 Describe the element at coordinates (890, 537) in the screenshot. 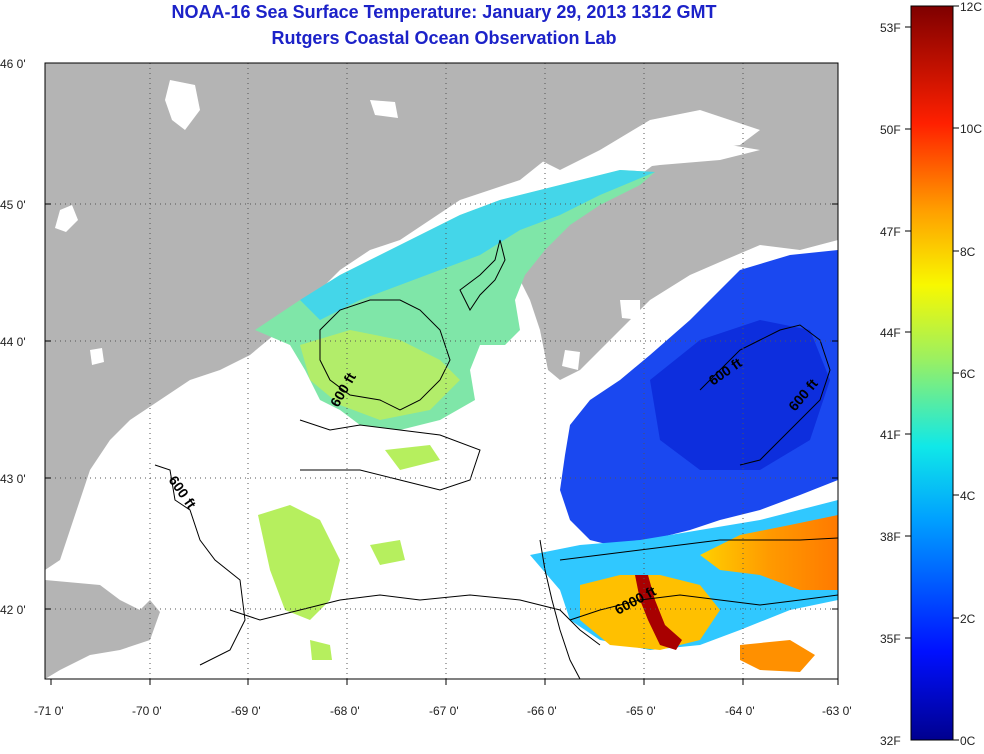

I see `colorbar-f-38: 38F` at that location.